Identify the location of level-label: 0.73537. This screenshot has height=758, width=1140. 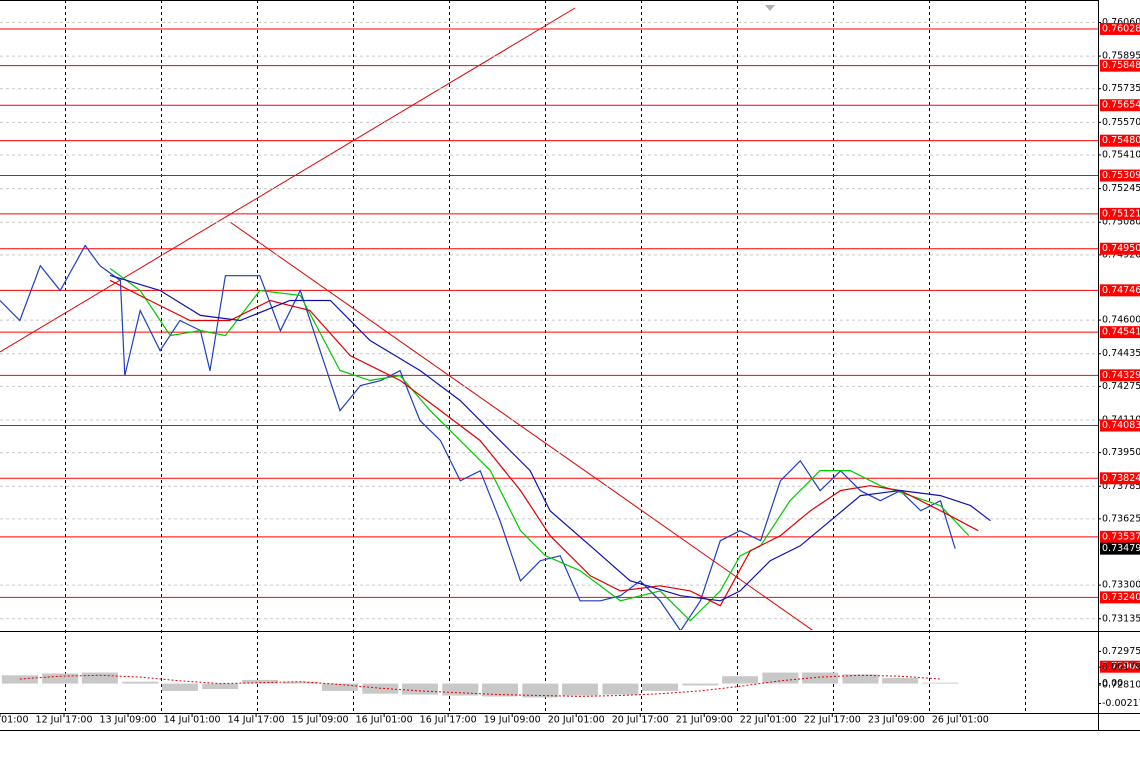
(1121, 536).